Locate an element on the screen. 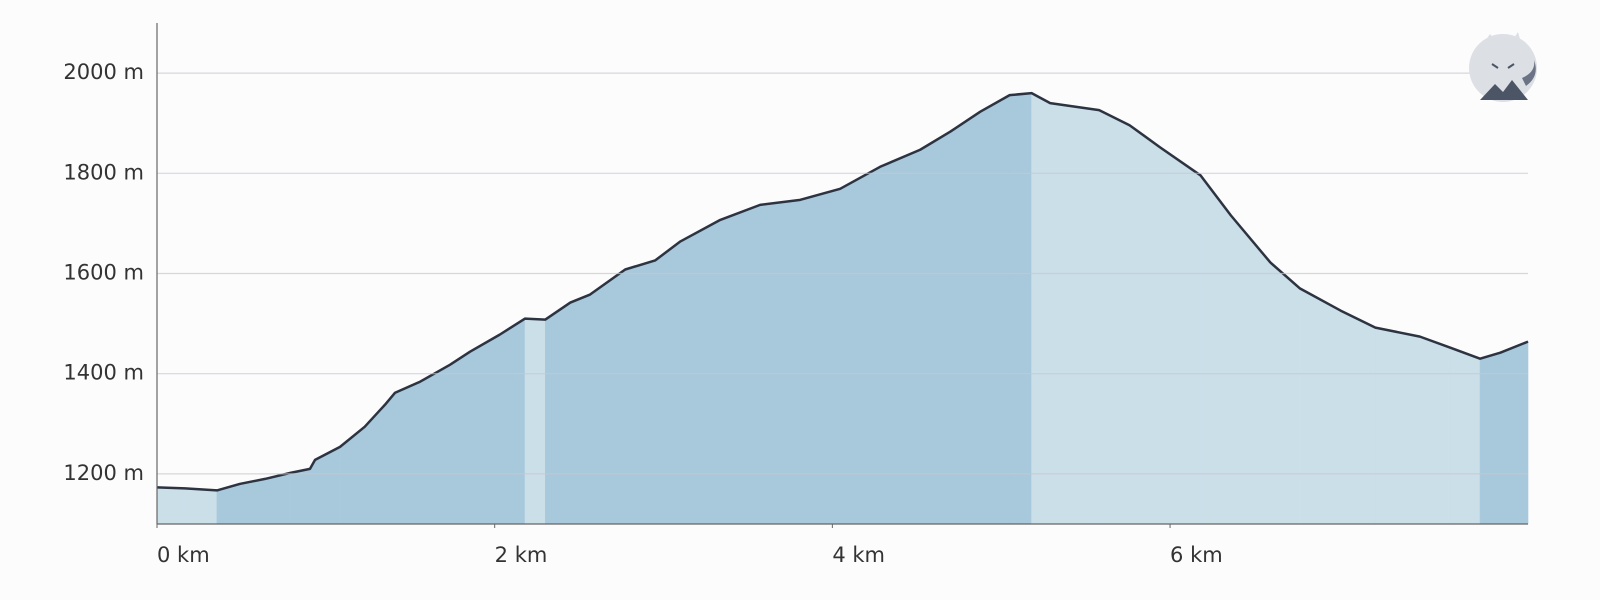 The height and width of the screenshot is (600, 1600). y-tick-label: 1200 m is located at coordinates (103, 473).